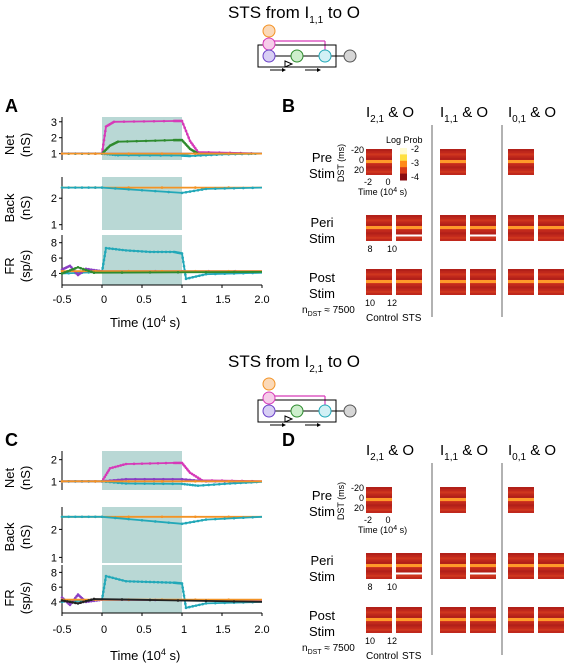 The height and width of the screenshot is (666, 567). What do you see at coordinates (322, 631) in the screenshot?
I see `row-label: Stim` at bounding box center [322, 631].